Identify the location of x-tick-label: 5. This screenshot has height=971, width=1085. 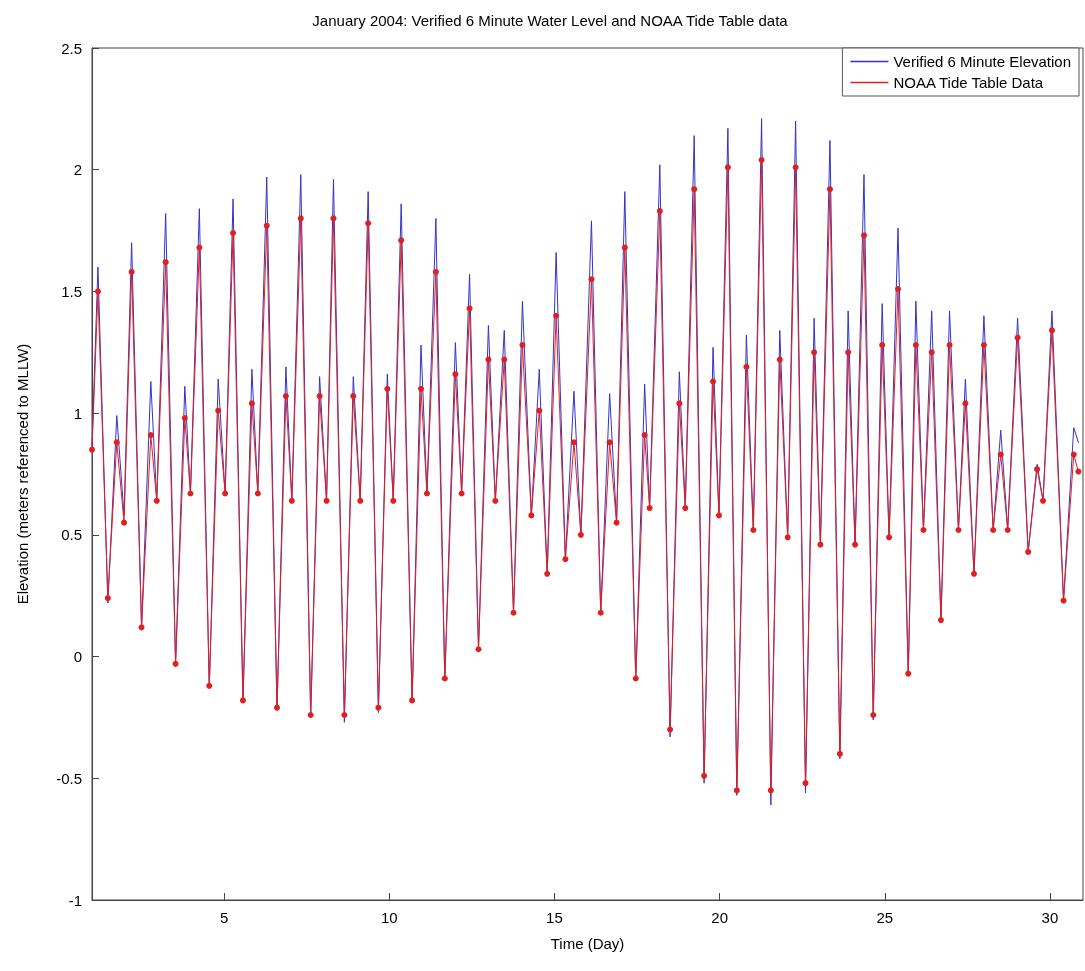
(224, 917).